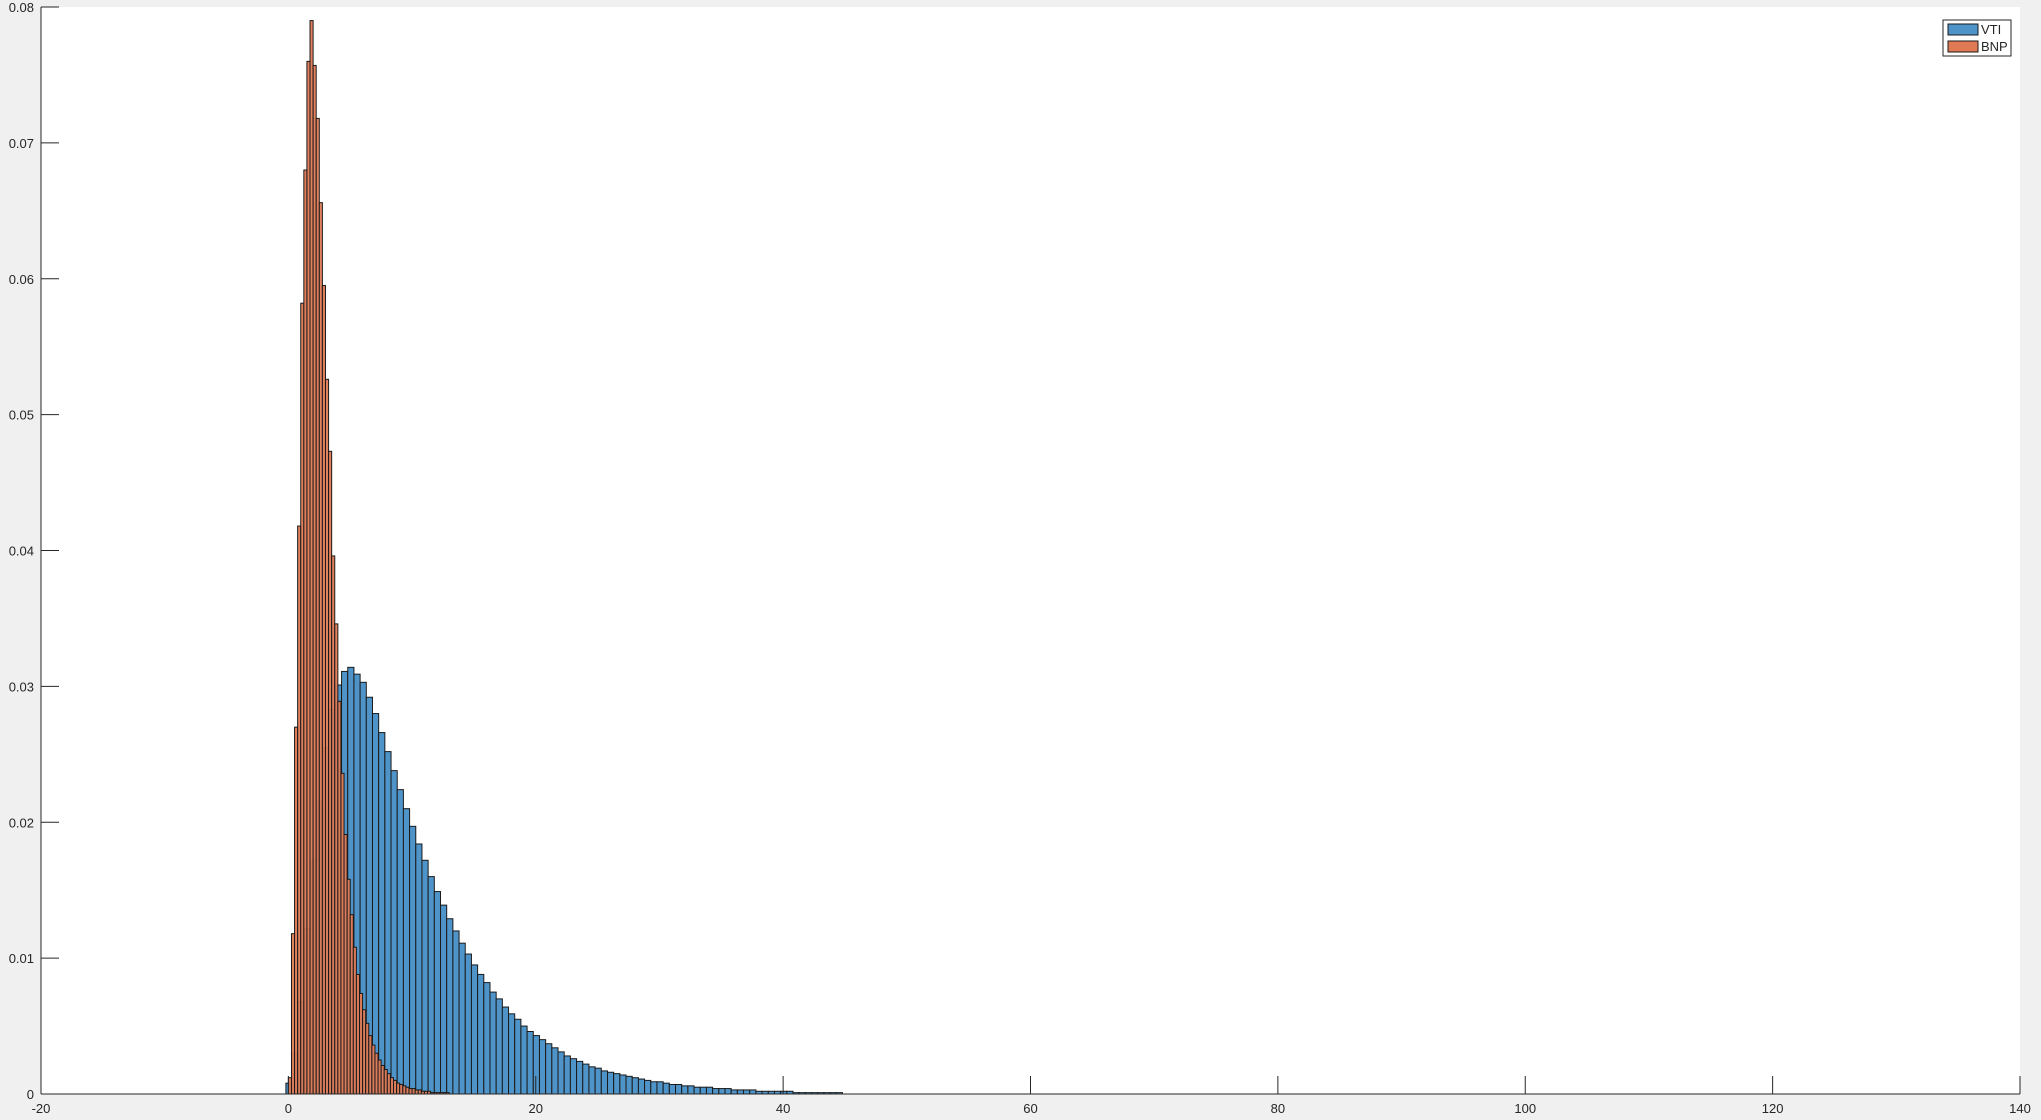  What do you see at coordinates (21, 415) in the screenshot?
I see `y-tick-label: 0.05` at bounding box center [21, 415].